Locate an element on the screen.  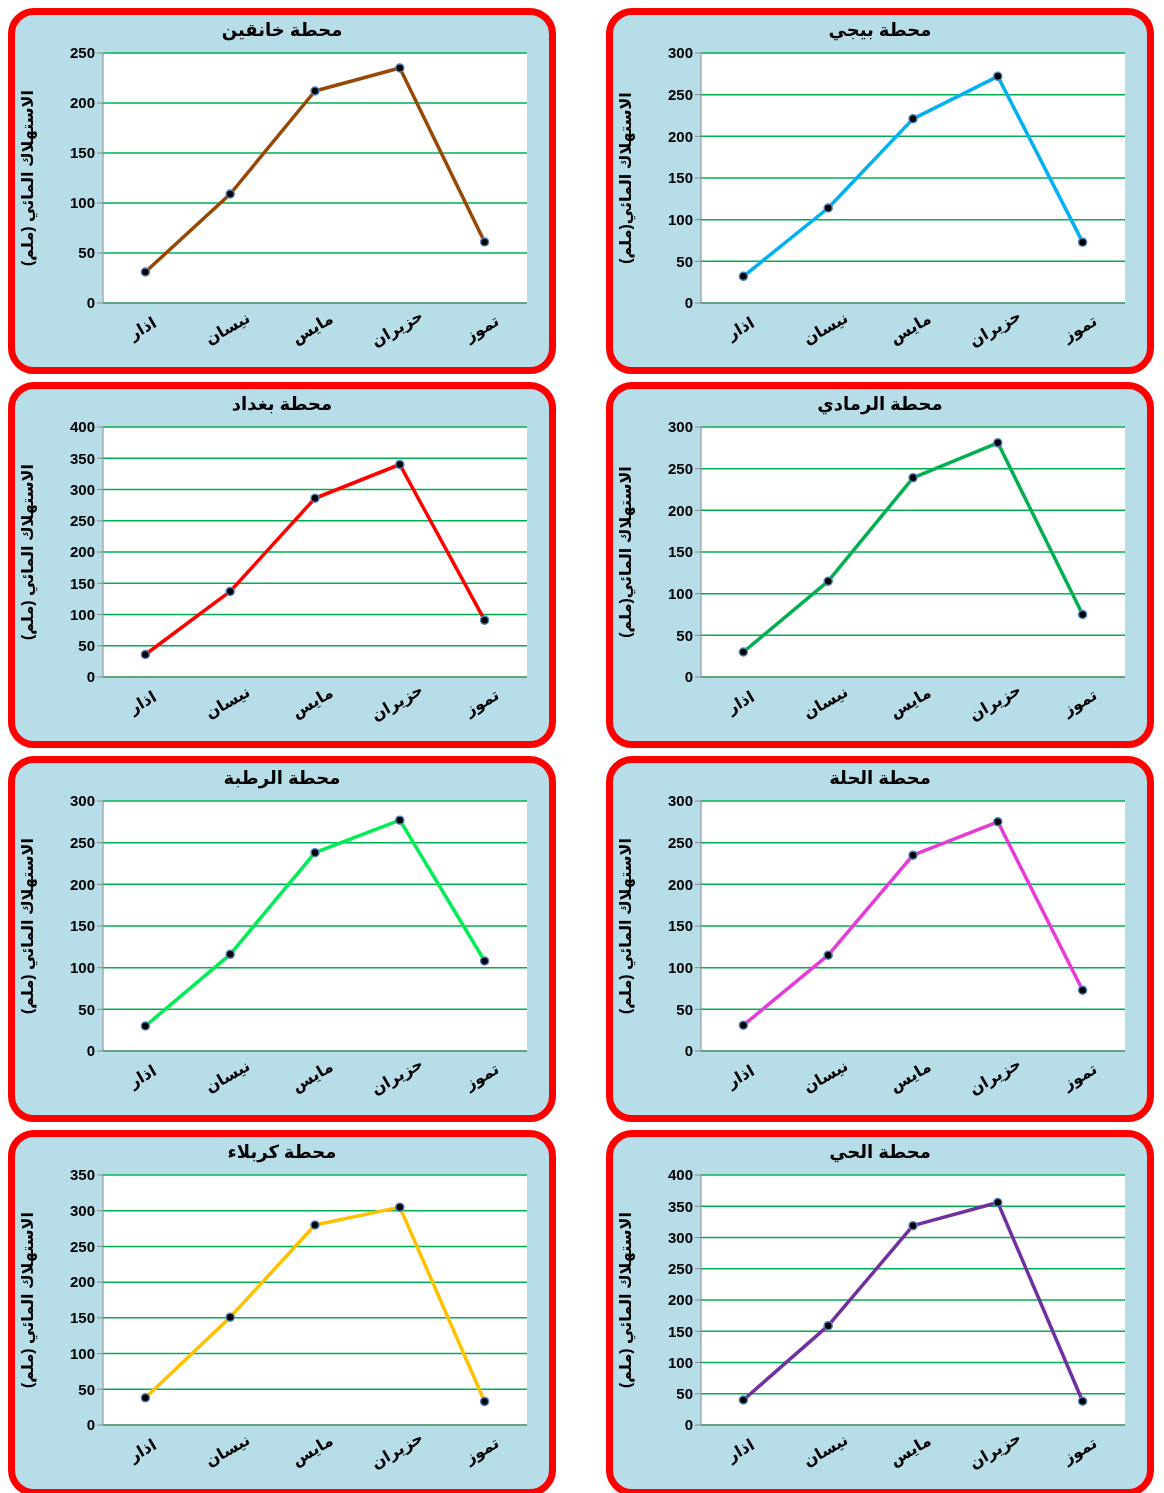
chart-title: محطة الحي is located at coordinates (880, 1153).